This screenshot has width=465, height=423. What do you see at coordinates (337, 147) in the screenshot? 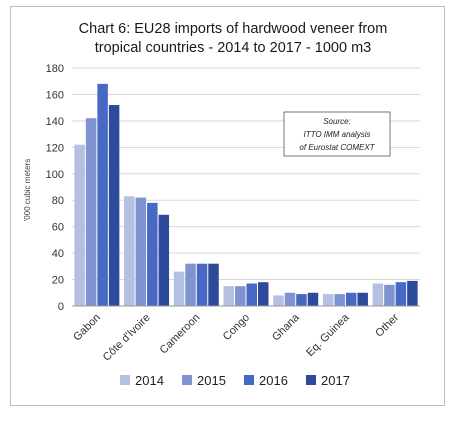
I see `source-line-3: of Eurostat COMEXT` at bounding box center [337, 147].